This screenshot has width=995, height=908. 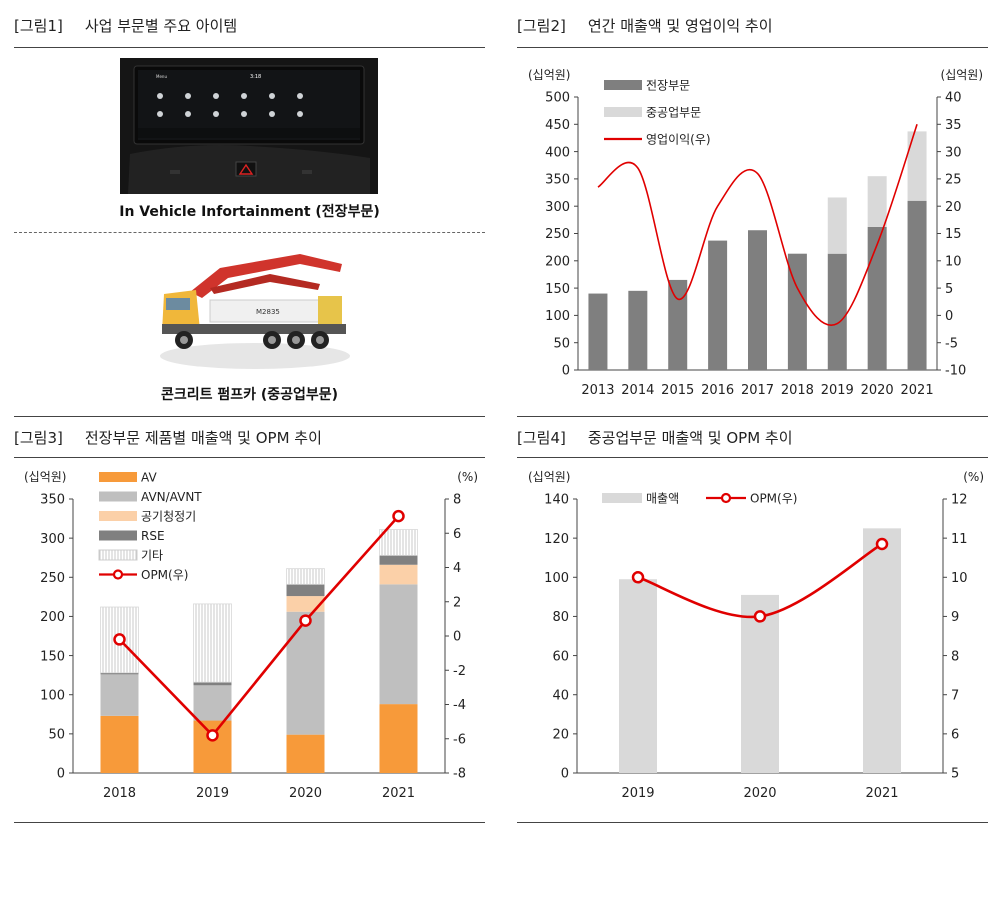 I want to click on legend-label: 매출액, so click(x=662, y=499).